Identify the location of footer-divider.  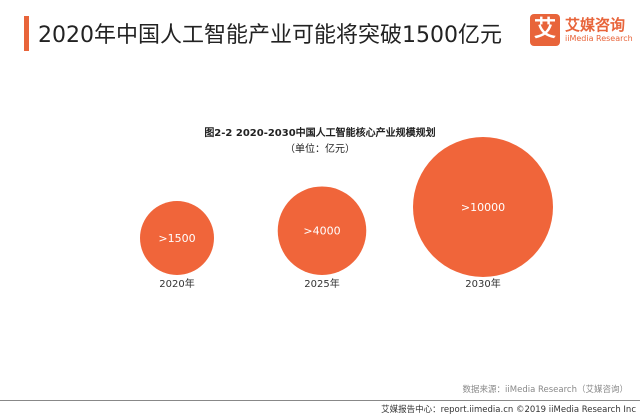
(320, 400).